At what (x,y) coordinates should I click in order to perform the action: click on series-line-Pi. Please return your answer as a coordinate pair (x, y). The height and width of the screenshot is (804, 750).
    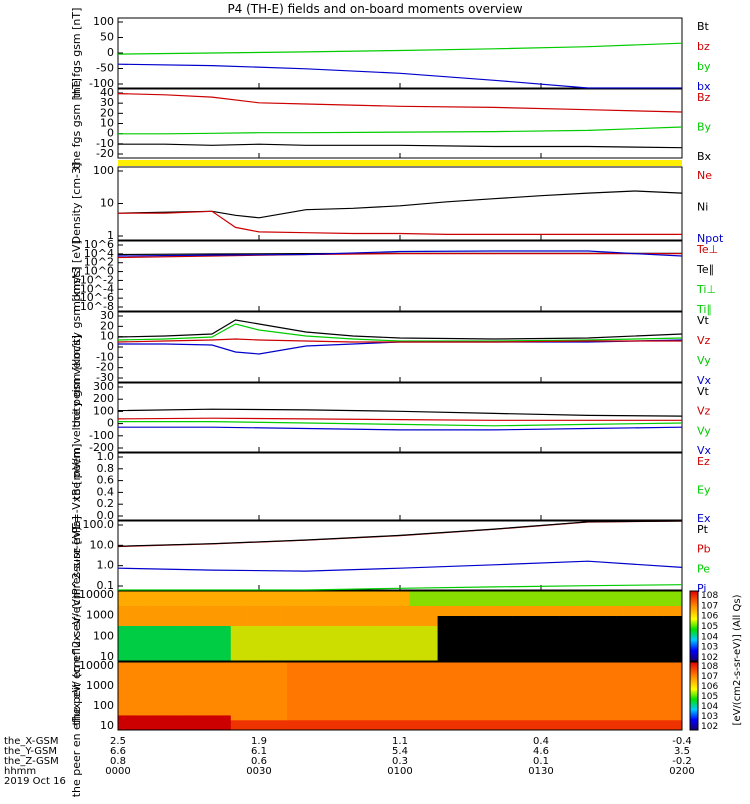
    Looking at the image, I should click on (400, 566).